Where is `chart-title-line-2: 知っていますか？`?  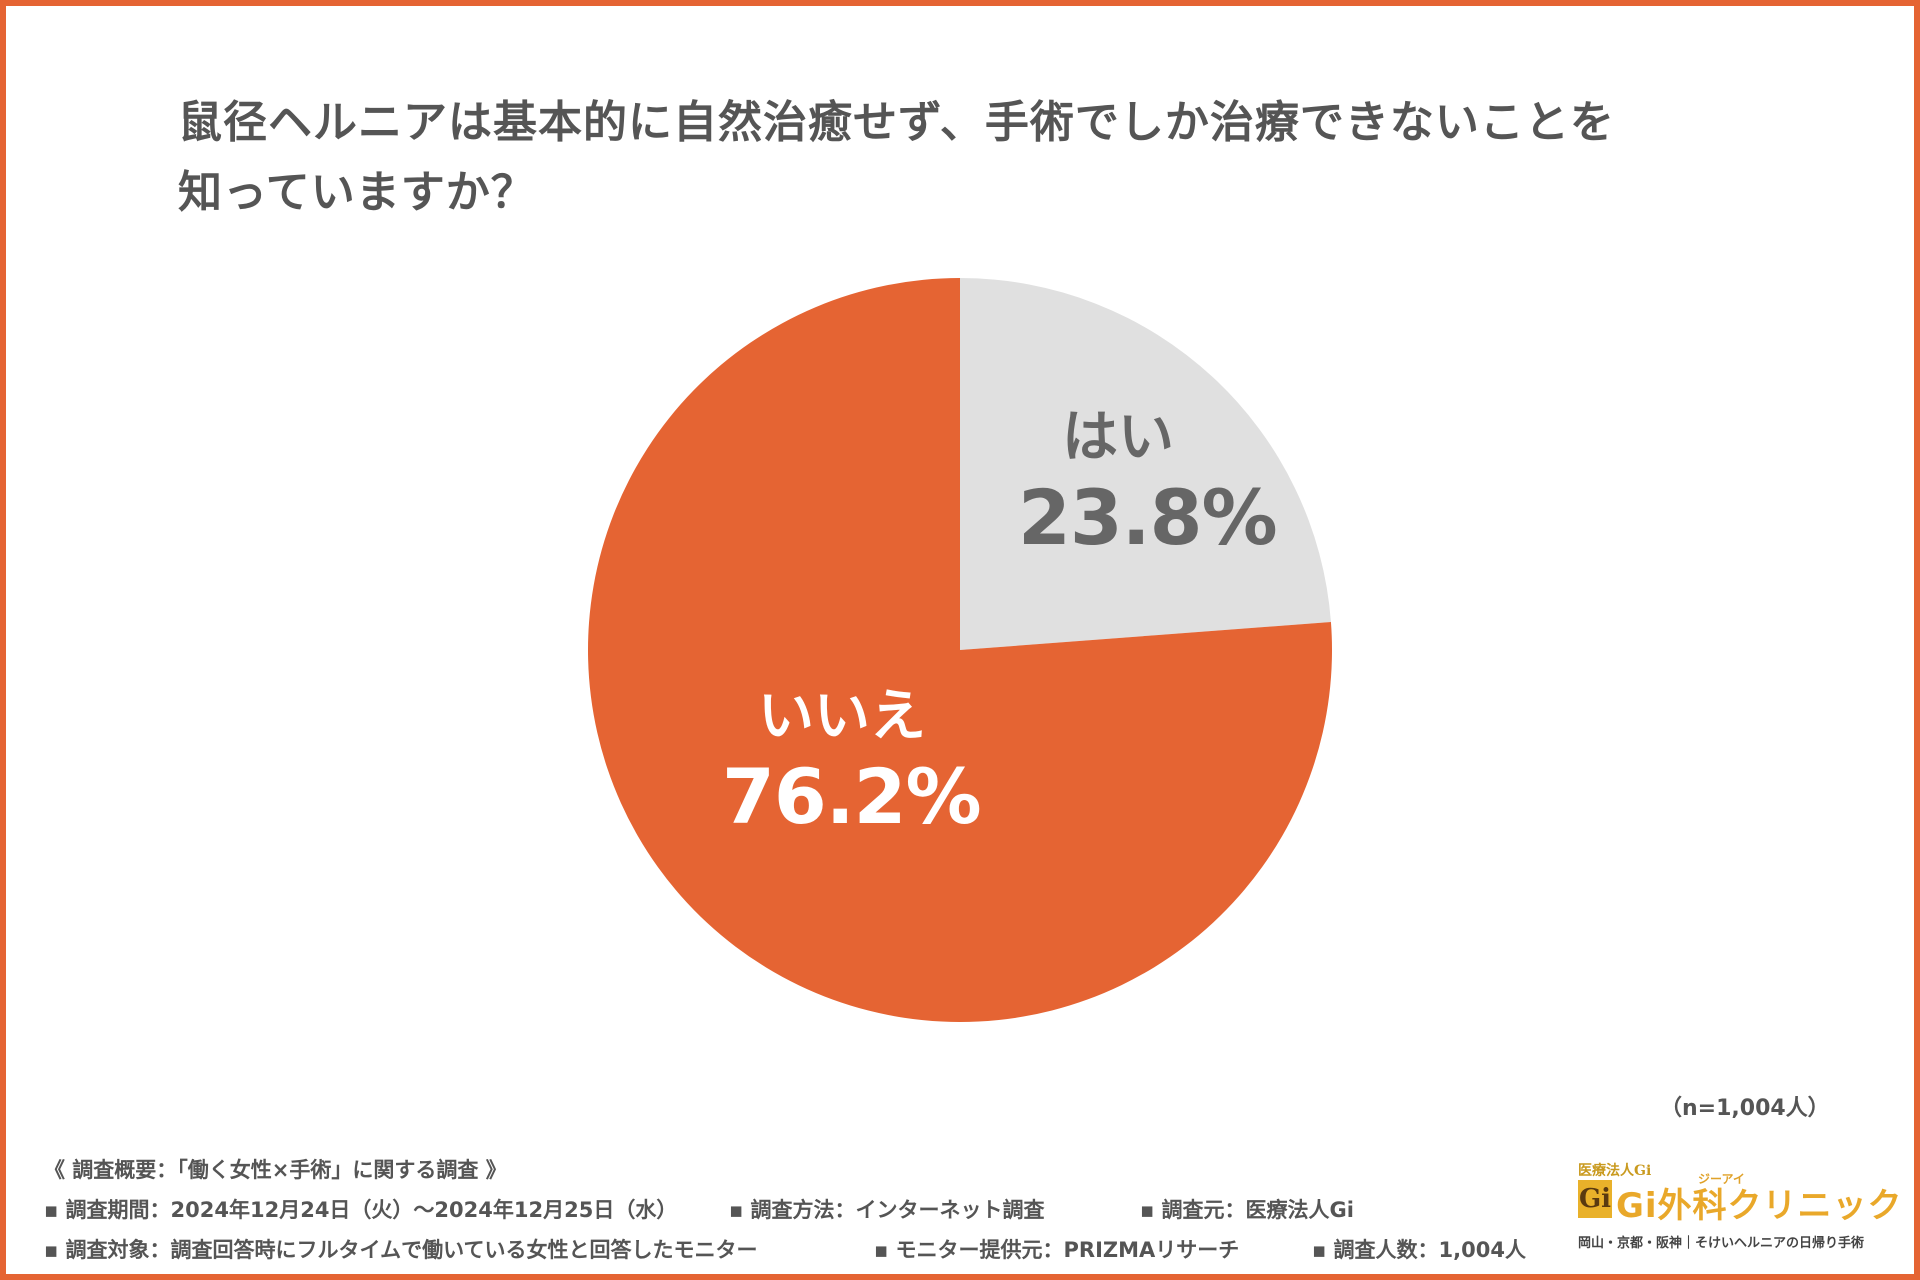 chart-title-line-2: 知っていますか？ is located at coordinates (357, 192).